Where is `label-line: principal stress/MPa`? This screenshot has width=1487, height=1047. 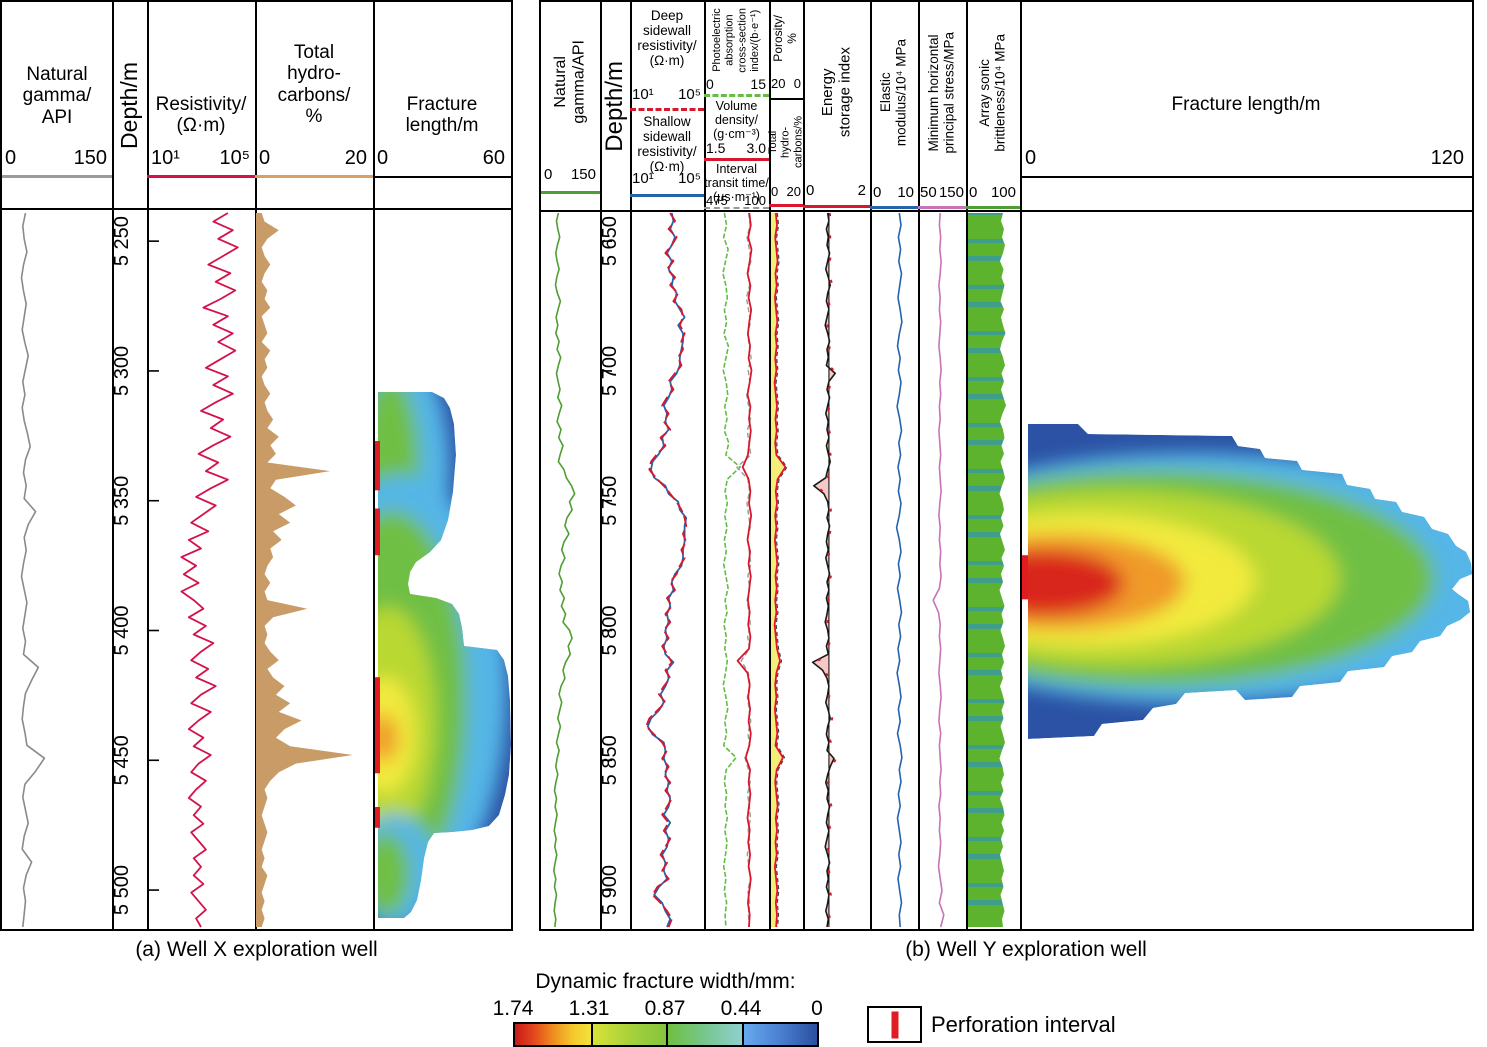
label-line: principal stress/MPa is located at coordinates (949, 93).